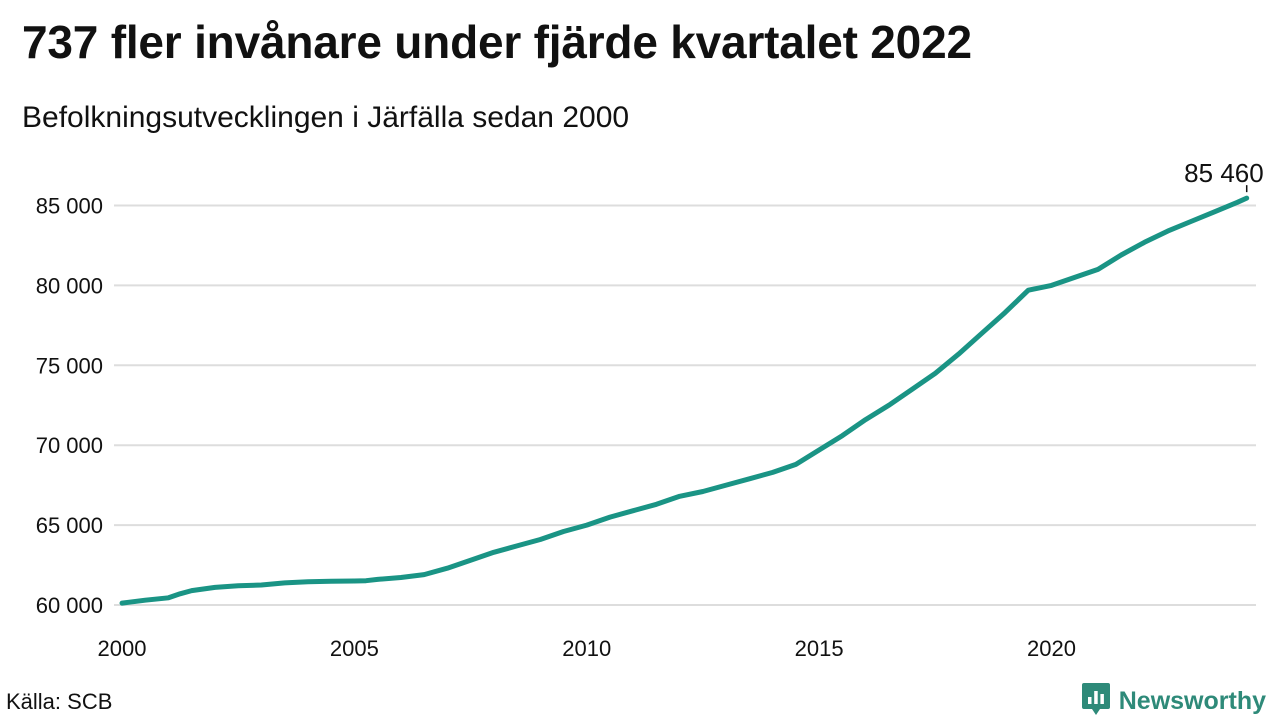 The height and width of the screenshot is (722, 1280). What do you see at coordinates (69, 445) in the screenshot?
I see `y-tick-label: 70 000` at bounding box center [69, 445].